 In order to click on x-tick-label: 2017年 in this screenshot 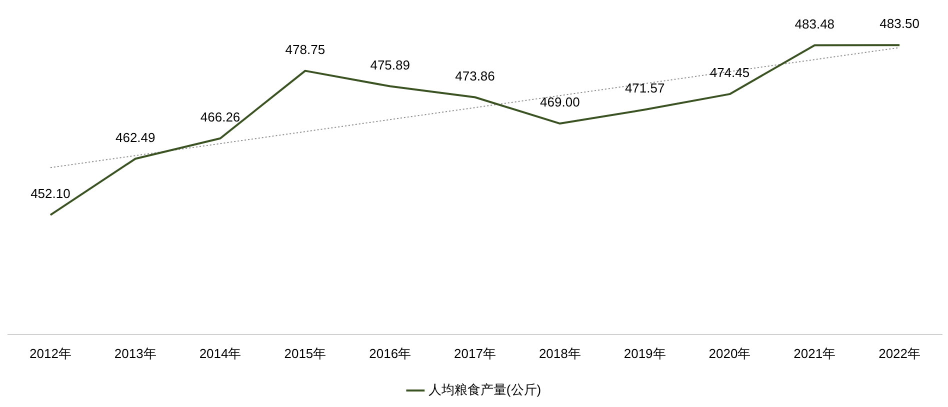, I will do `click(475, 353)`.